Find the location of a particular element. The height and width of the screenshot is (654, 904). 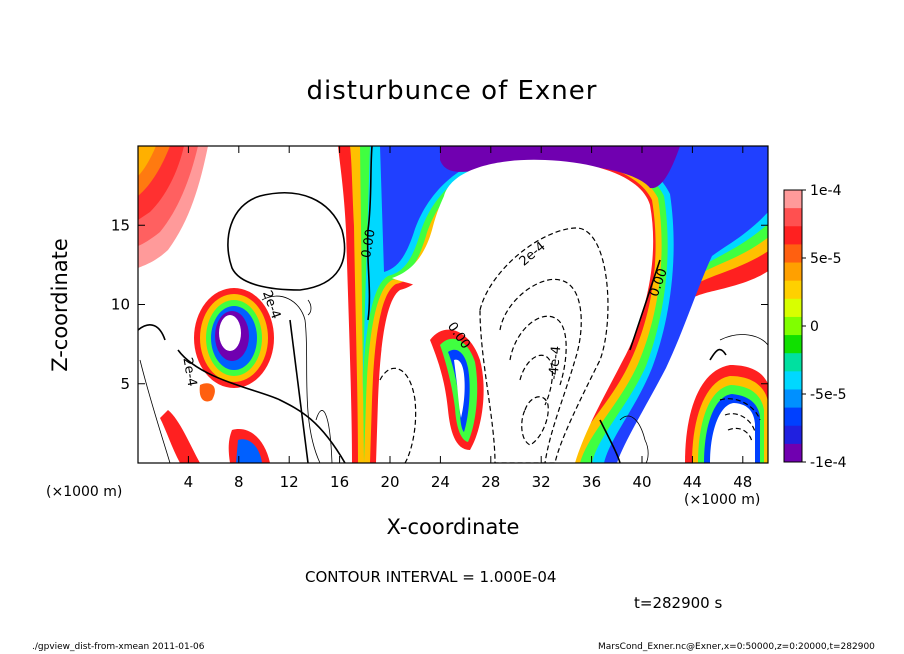

colorbar-tick-label: 1e-4 is located at coordinates (826, 191).